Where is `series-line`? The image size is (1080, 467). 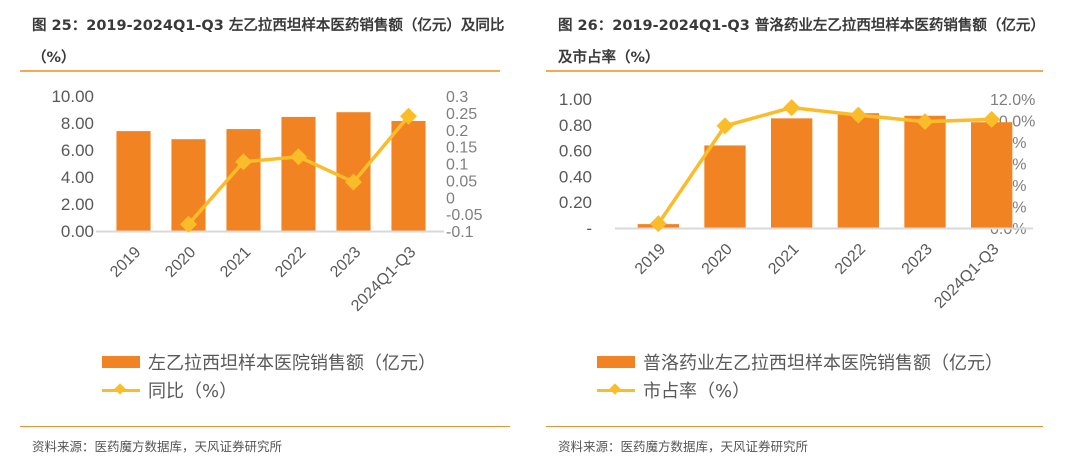
series-line is located at coordinates (824, 165).